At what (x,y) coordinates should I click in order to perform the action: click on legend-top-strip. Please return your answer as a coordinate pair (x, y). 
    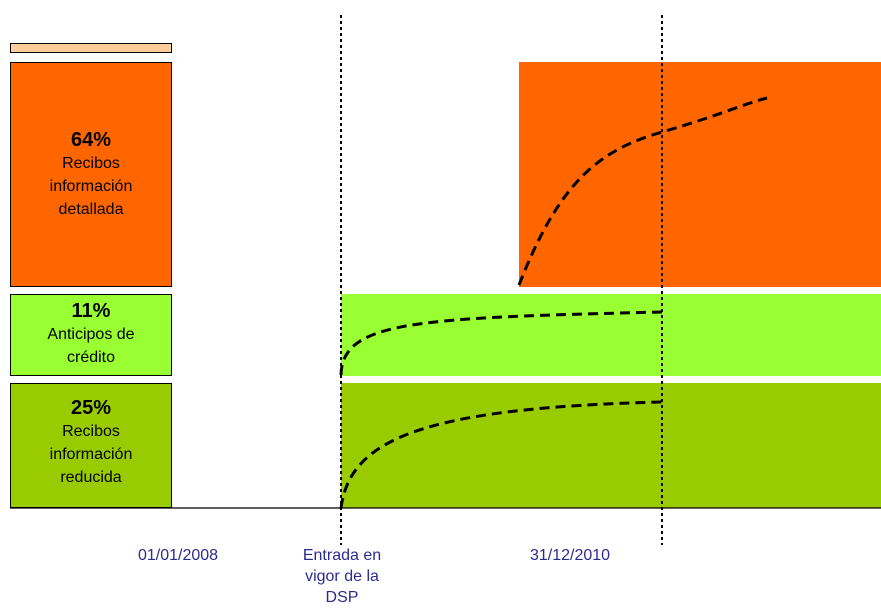
    Looking at the image, I should click on (91, 48).